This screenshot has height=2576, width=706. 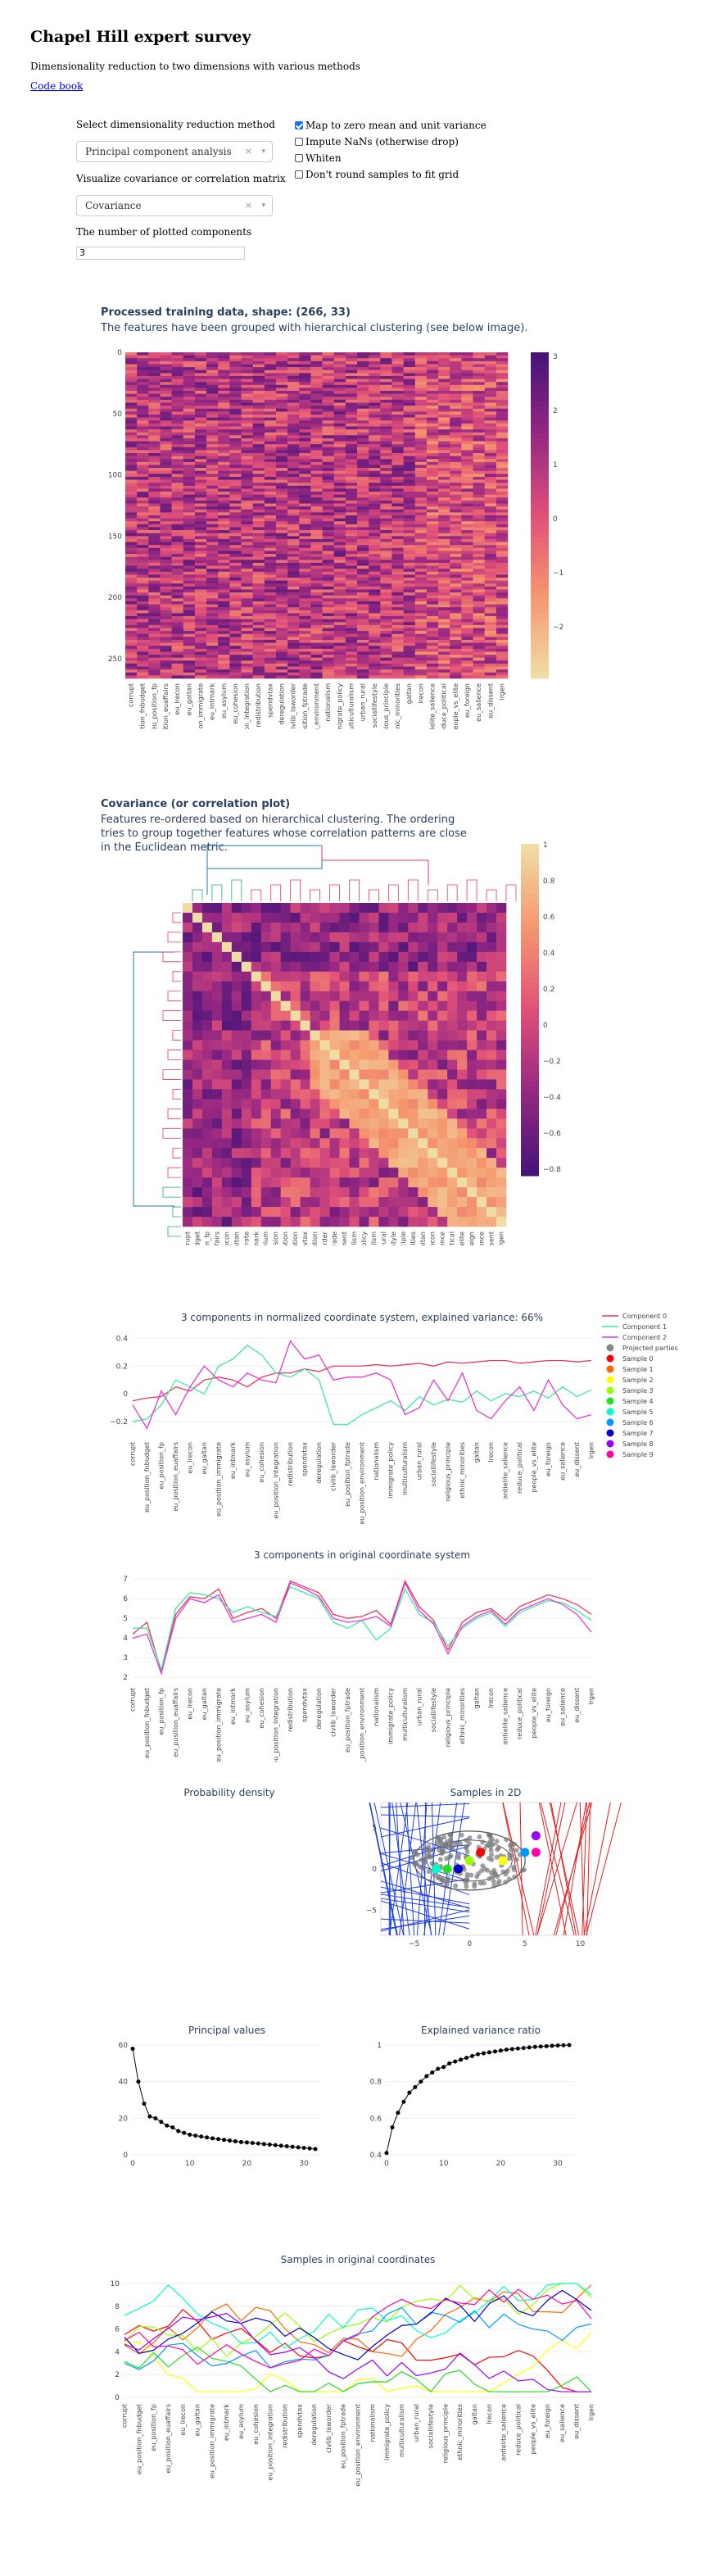 I want to click on codebook-link: Code book, so click(x=57, y=86).